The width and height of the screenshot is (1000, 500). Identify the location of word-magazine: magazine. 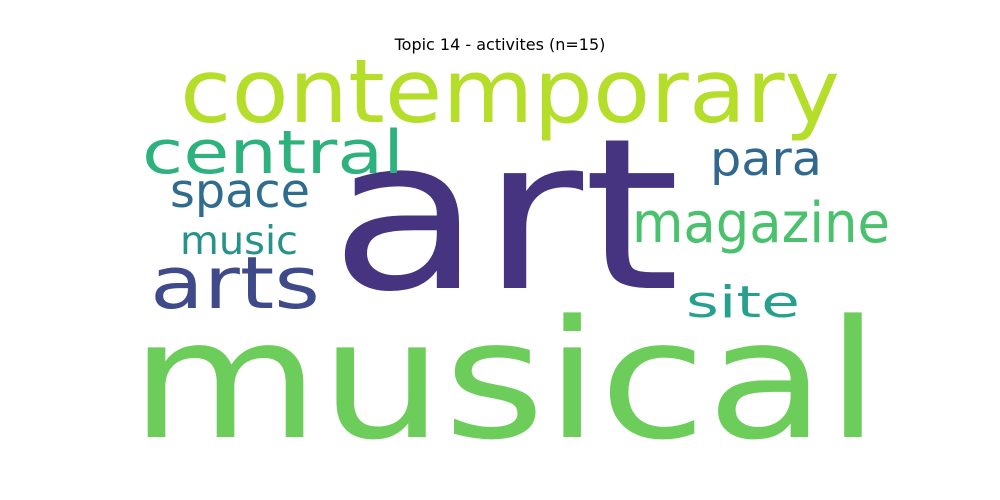
(761, 223).